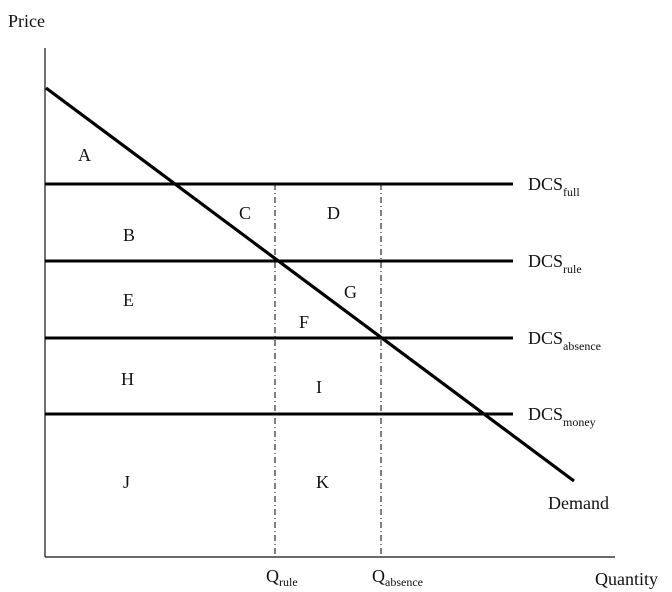 The width and height of the screenshot is (672, 592). What do you see at coordinates (304, 322) in the screenshot?
I see `region-label-f: F` at bounding box center [304, 322].